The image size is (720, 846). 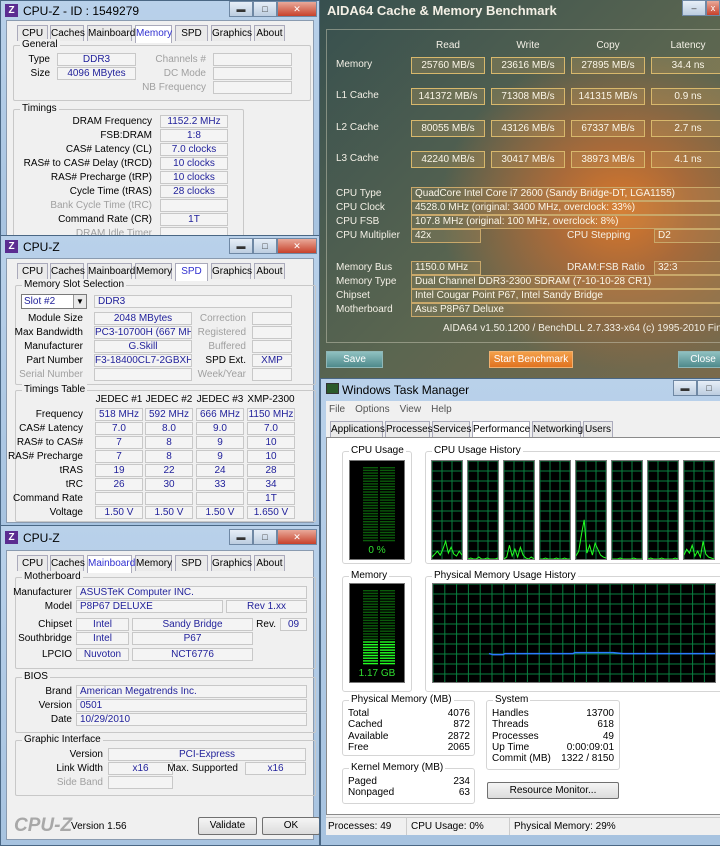 I want to click on version-text: Version 1.56, so click(x=99, y=826).